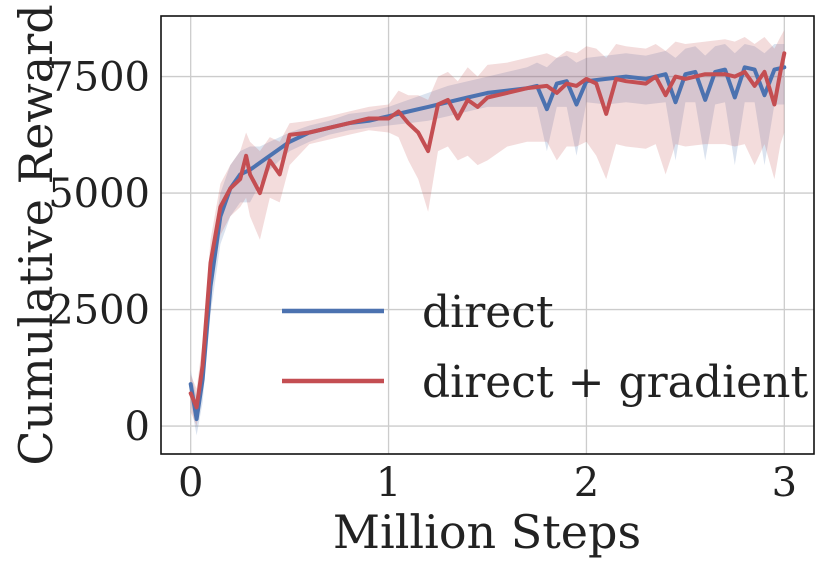  What do you see at coordinates (36, 234) in the screenshot?
I see `y-axis-label: Cumulative Reward` at bounding box center [36, 234].